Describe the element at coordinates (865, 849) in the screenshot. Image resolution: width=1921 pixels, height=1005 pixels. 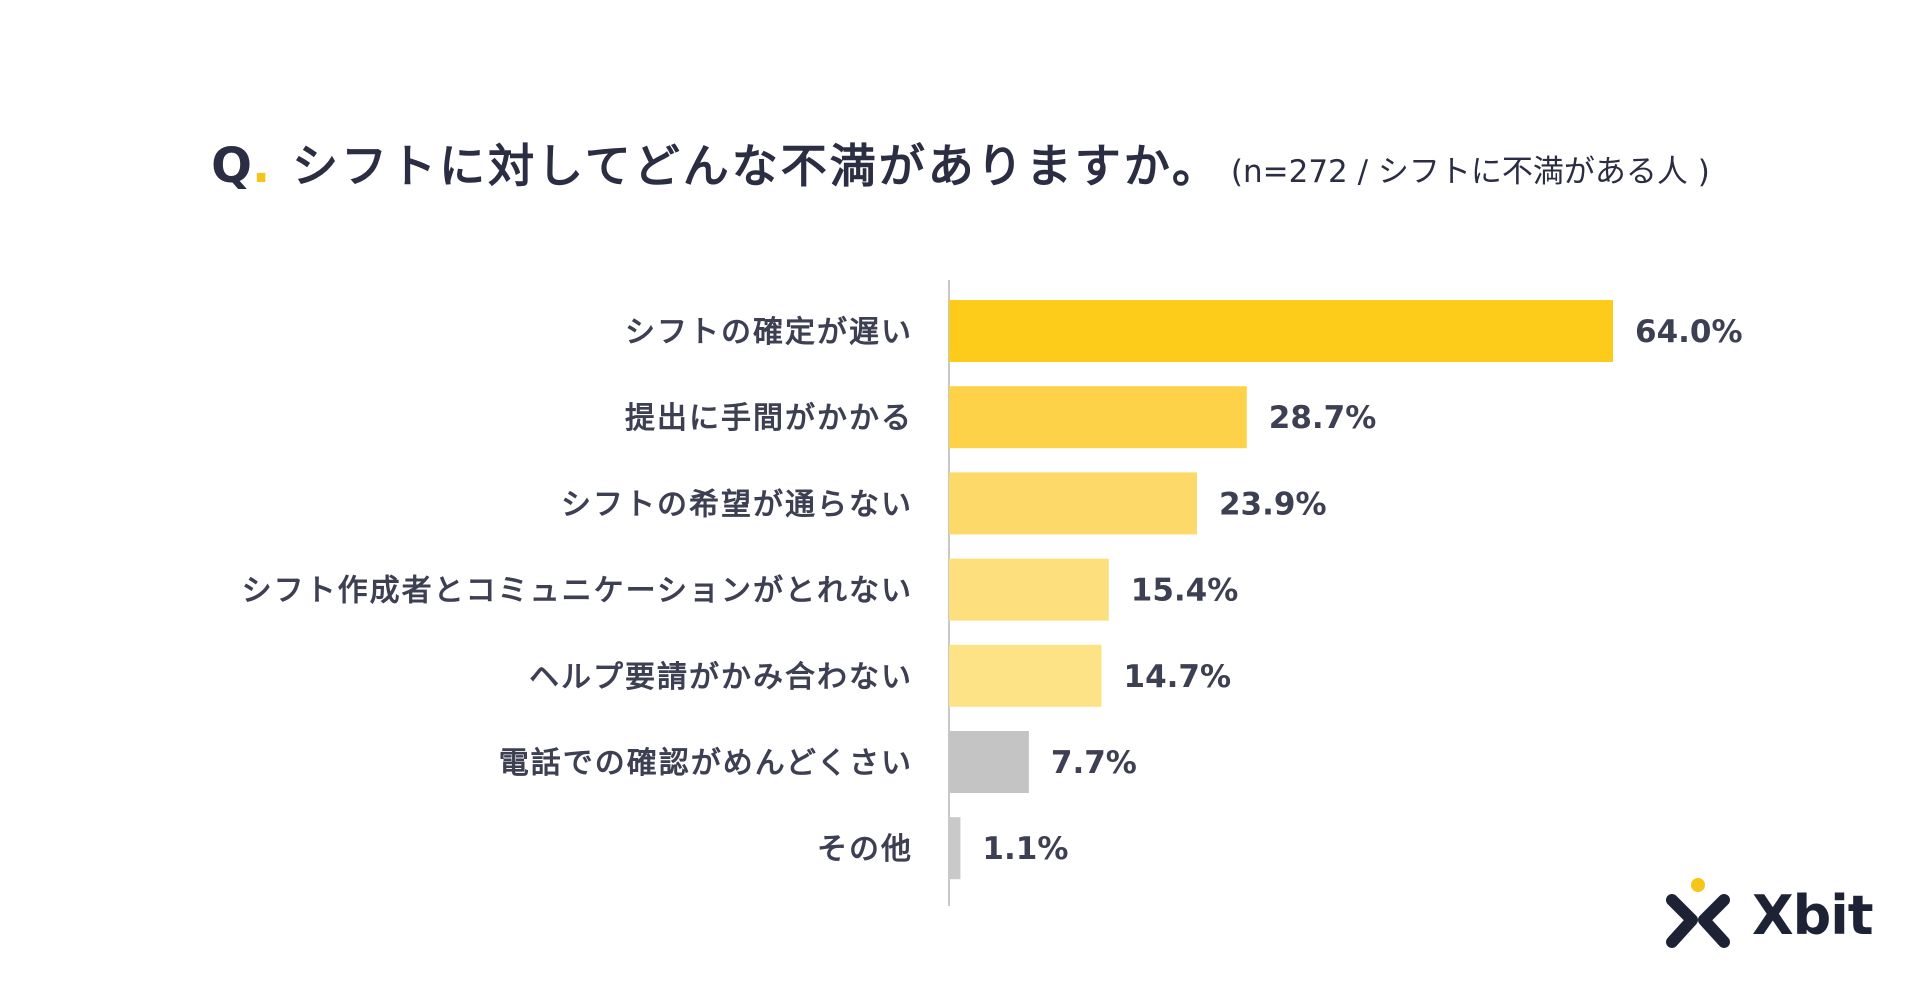
I see `category-label: その他` at that location.